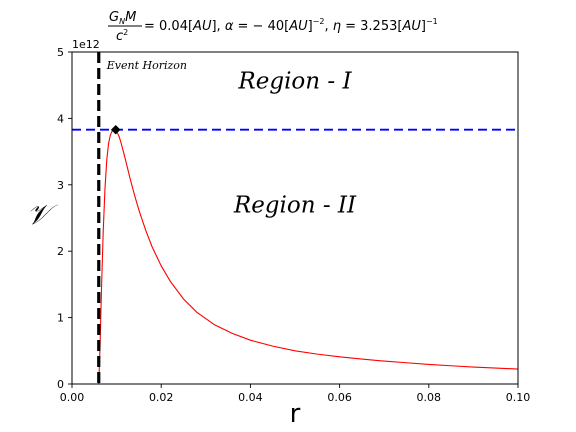 The height and width of the screenshot is (432, 576). I want to click on x-axis-label: r, so click(295, 414).